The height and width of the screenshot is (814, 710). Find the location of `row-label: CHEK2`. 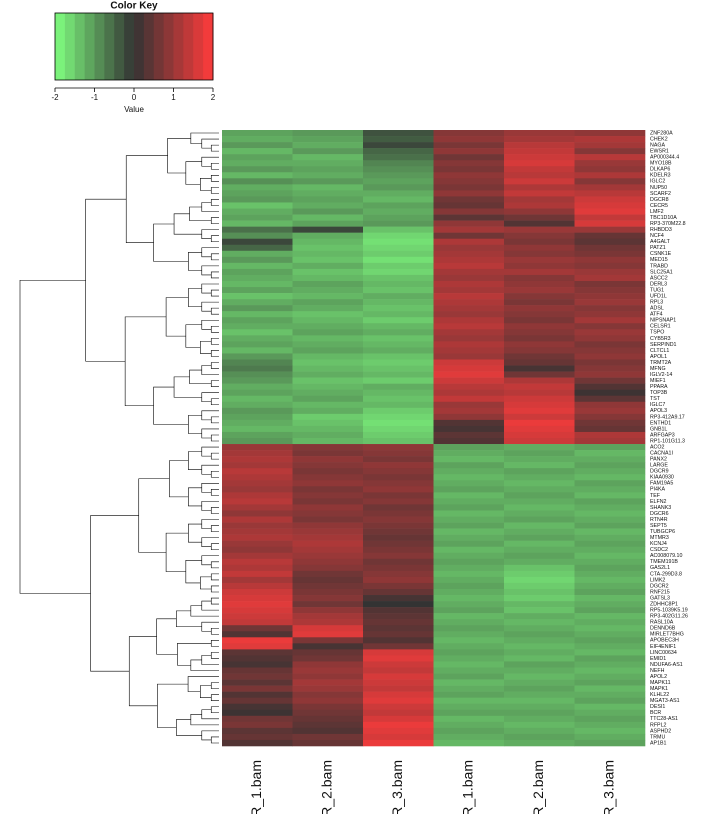

row-label: CHEK2 is located at coordinates (659, 139).